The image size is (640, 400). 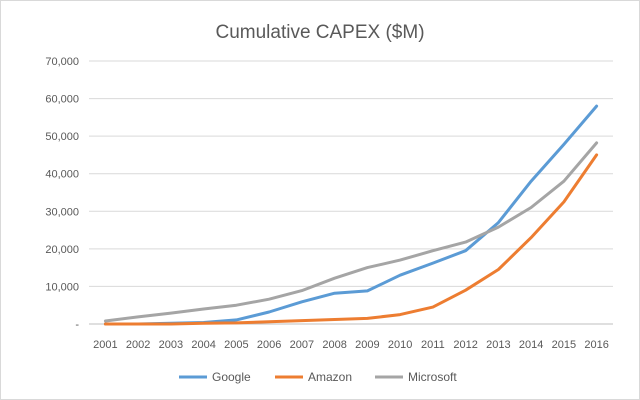 I want to click on x-tick-label: 2005, so click(x=236, y=345).